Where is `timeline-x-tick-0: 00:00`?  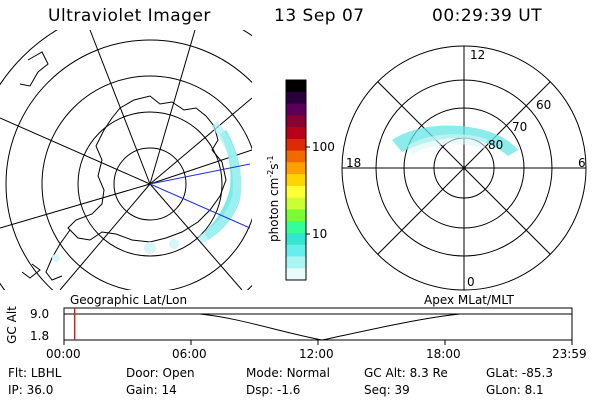
timeline-x-tick-0: 00:00 is located at coordinates (63, 354).